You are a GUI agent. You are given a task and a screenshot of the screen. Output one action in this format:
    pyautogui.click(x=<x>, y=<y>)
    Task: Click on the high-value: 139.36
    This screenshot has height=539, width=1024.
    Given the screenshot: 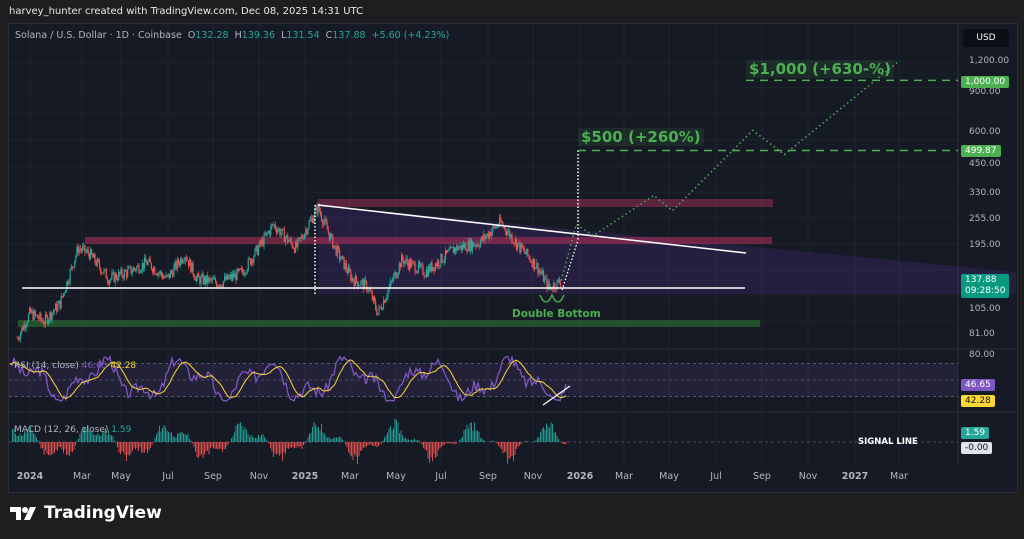 What is the action you would take?
    pyautogui.click(x=258, y=35)
    